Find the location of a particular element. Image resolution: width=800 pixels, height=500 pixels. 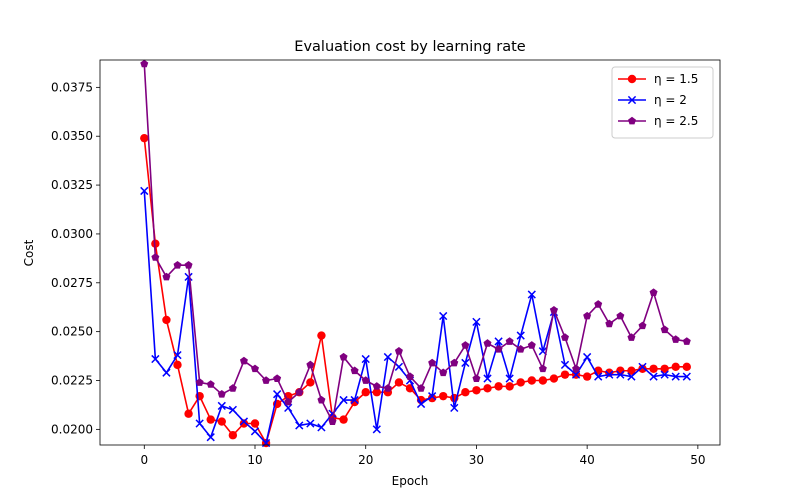

legend-label: η = 2 is located at coordinates (670, 100).